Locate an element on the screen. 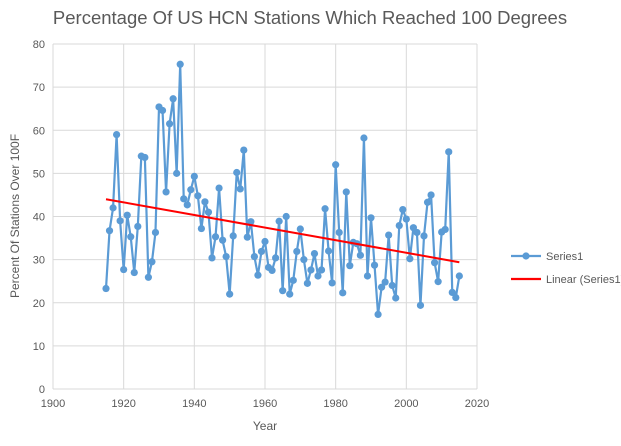  x-axis-label: Year is located at coordinates (265, 426).